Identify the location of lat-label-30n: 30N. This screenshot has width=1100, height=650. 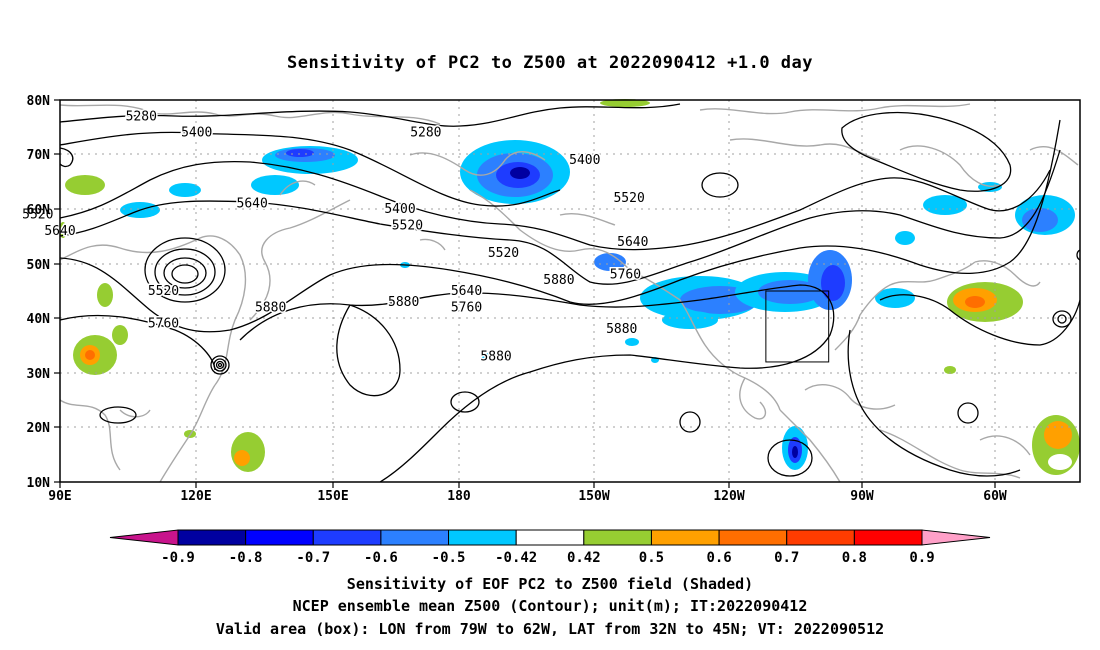
(39, 374).